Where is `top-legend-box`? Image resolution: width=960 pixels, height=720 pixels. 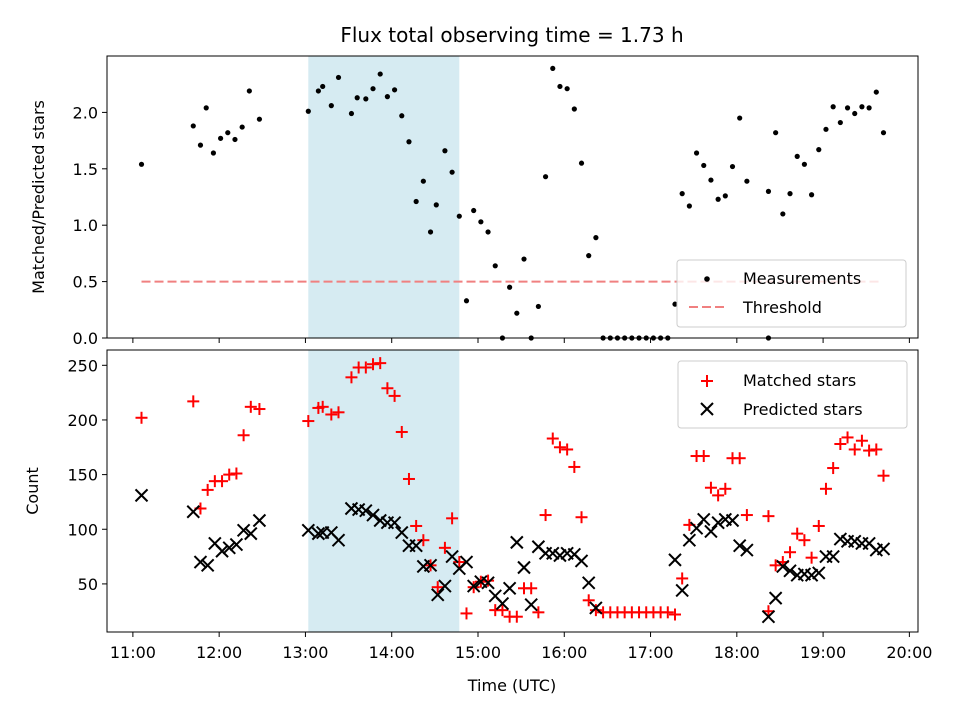 top-legend-box is located at coordinates (791, 293).